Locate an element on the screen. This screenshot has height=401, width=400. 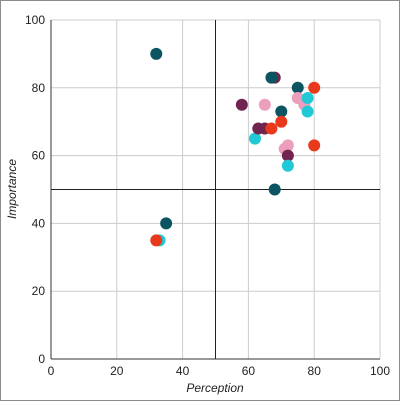
x-tick-label: 0 is located at coordinates (51, 371).